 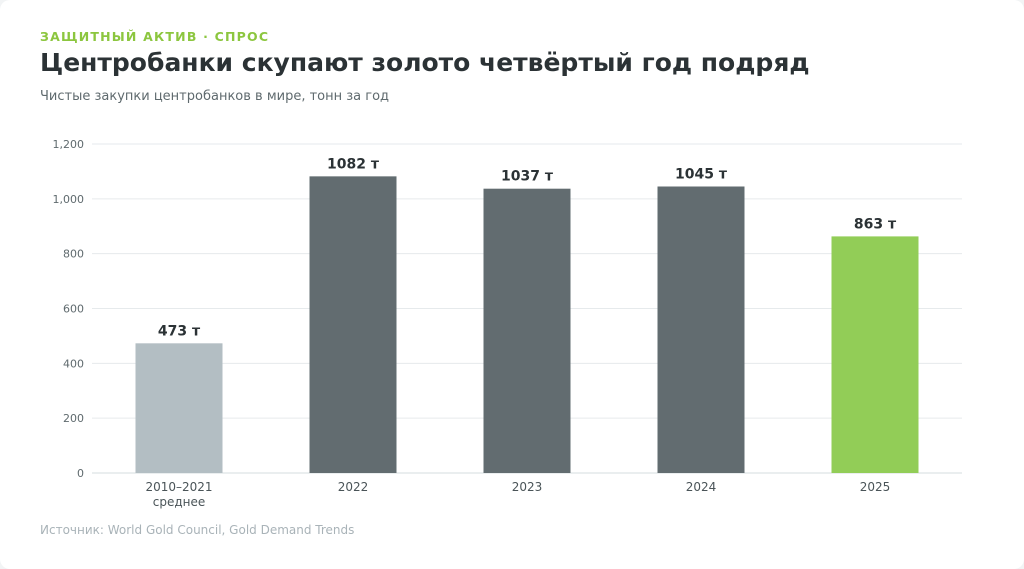 What do you see at coordinates (875, 224) in the screenshot?
I see `data-label: 863 т` at bounding box center [875, 224].